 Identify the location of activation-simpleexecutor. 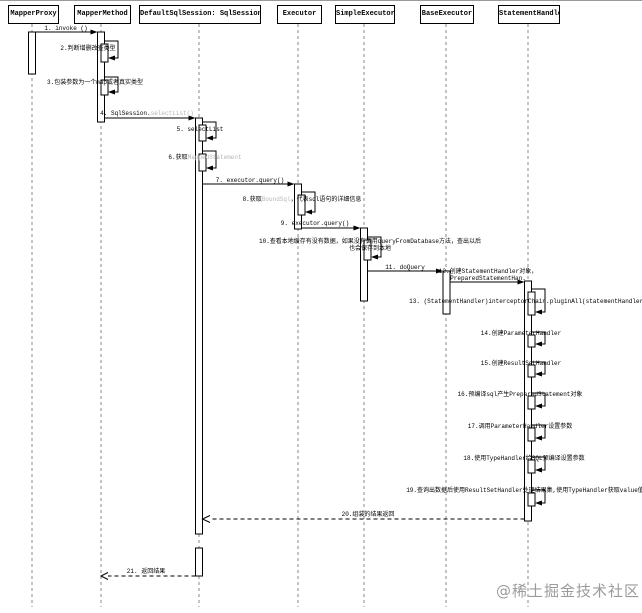
(364, 264).